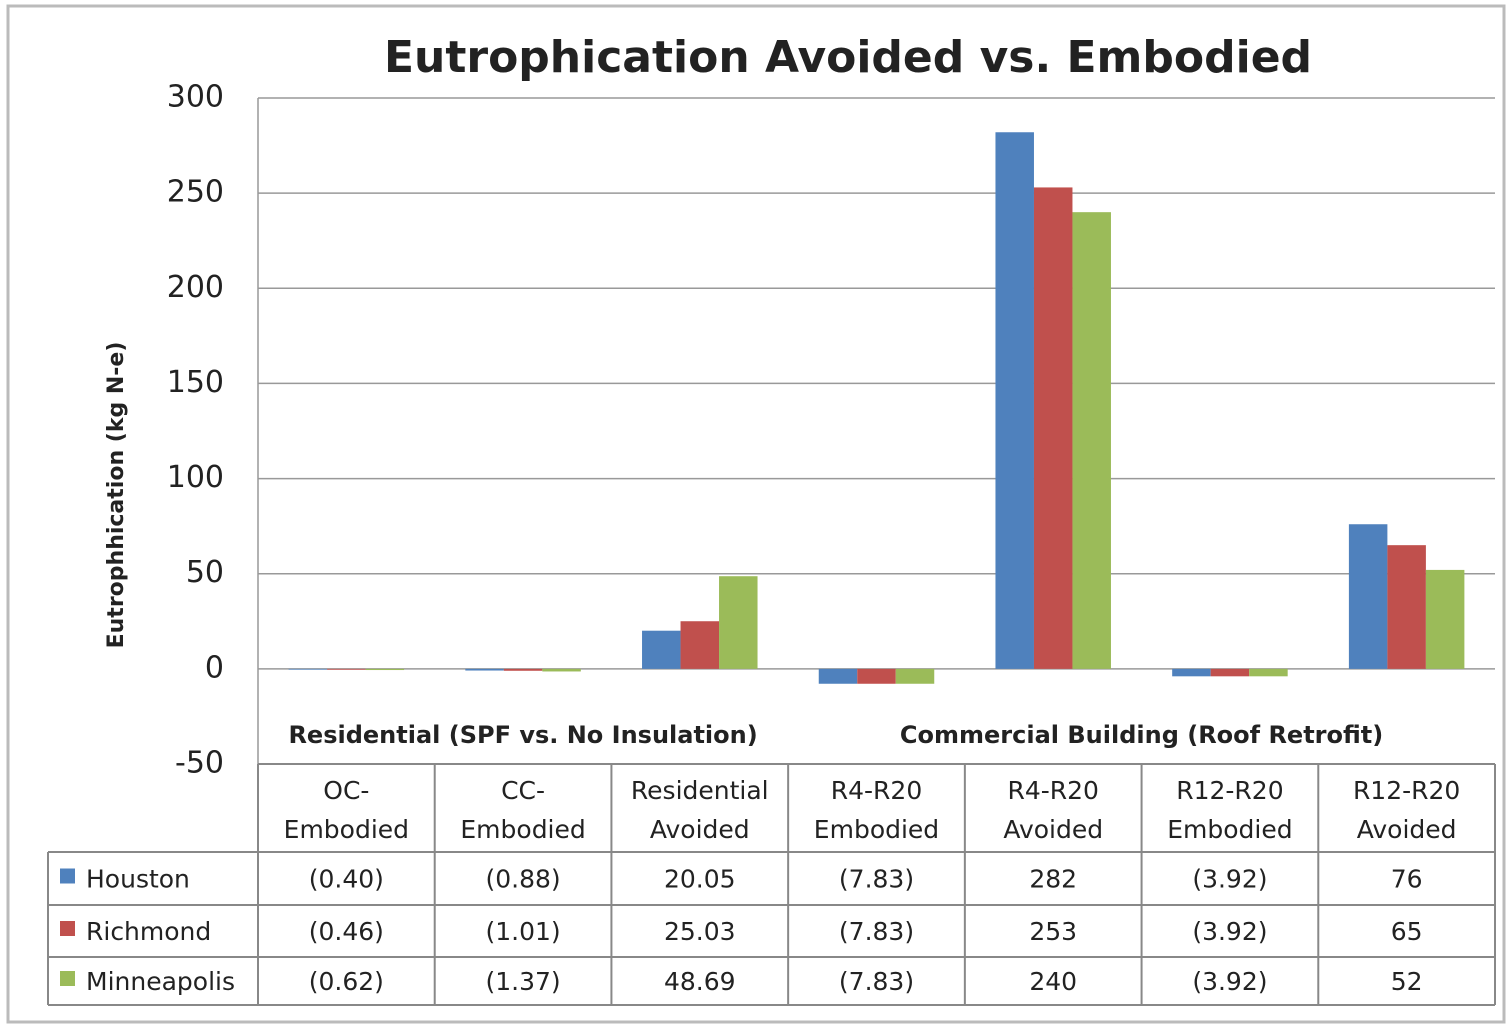 The height and width of the screenshot is (1029, 1512). I want to click on category-label: R4-R20 Avoided, so click(1053, 810).